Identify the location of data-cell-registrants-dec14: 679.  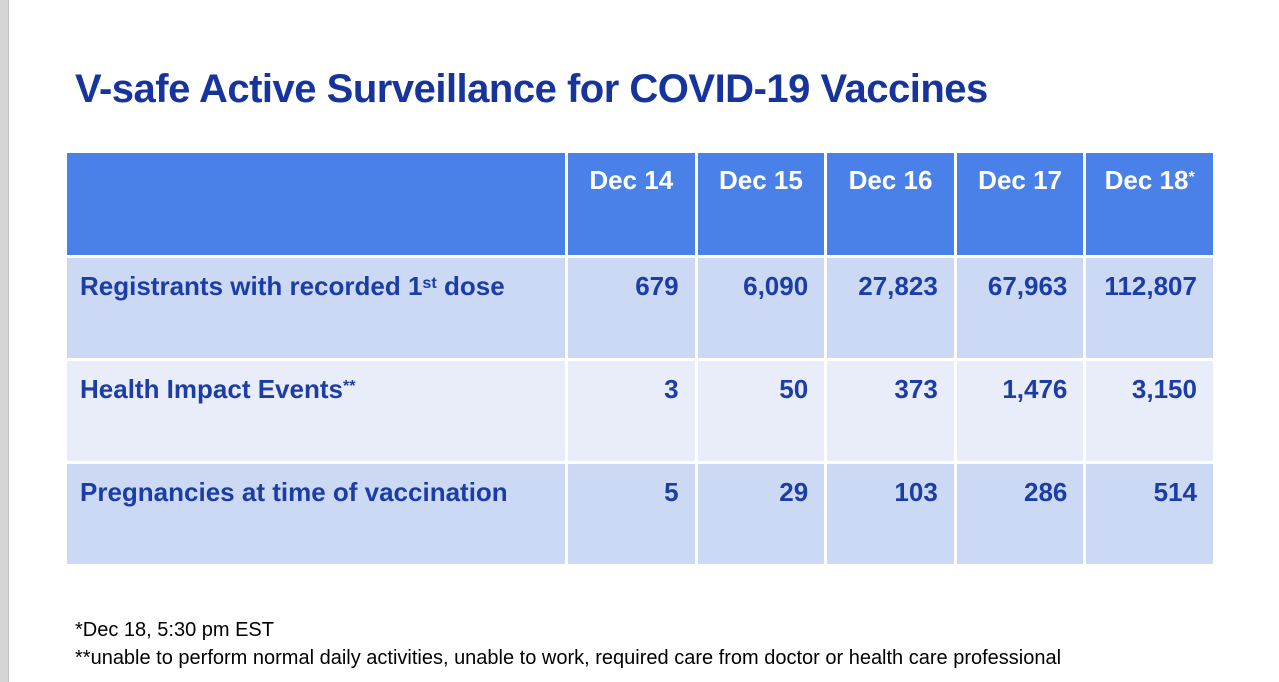
(631, 308).